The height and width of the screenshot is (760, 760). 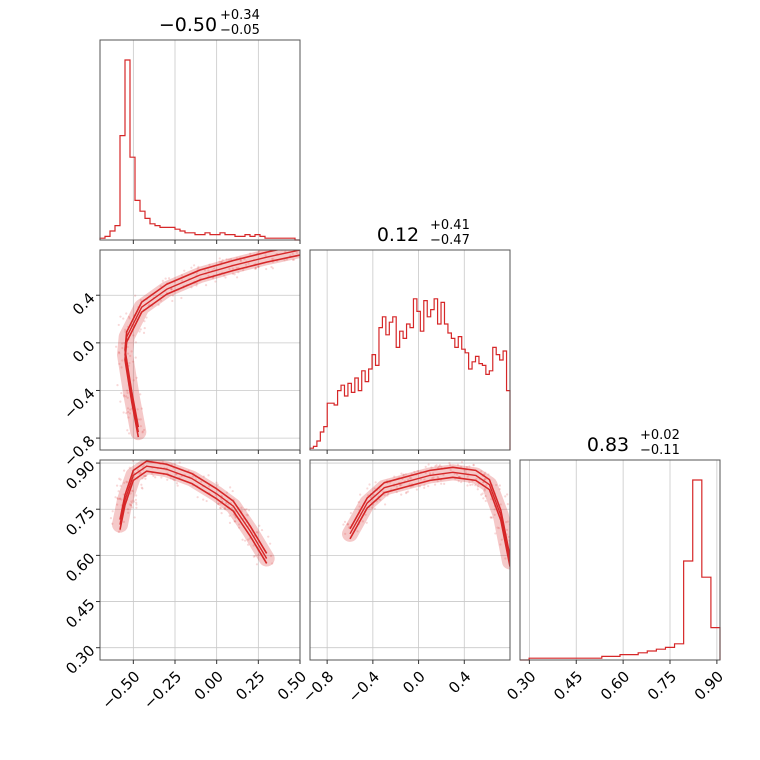 What do you see at coordinates (620, 560) in the screenshot?
I see `hist-2-frame` at bounding box center [620, 560].